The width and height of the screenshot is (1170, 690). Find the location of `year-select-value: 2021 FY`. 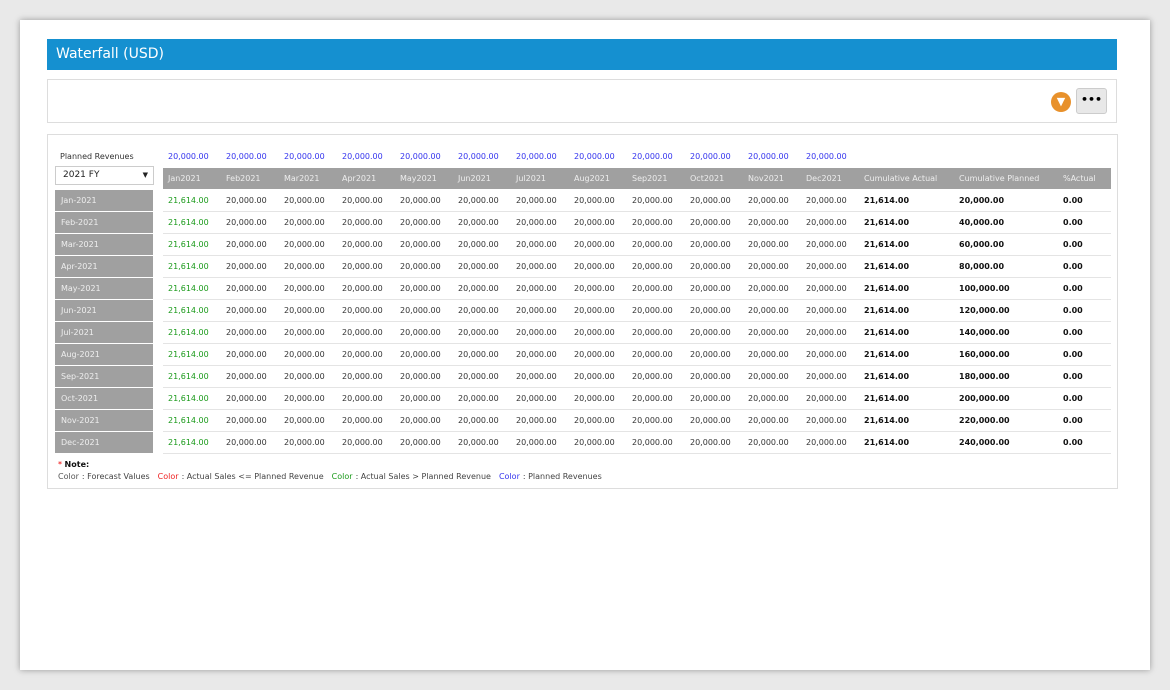

year-select-value: 2021 FY is located at coordinates (81, 175).